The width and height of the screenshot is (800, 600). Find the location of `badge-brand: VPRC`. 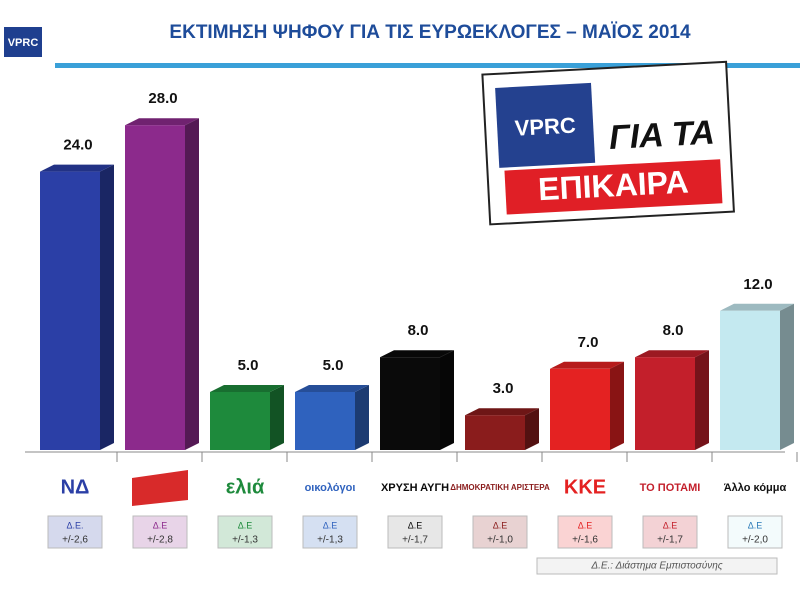

badge-brand: VPRC is located at coordinates (545, 127).